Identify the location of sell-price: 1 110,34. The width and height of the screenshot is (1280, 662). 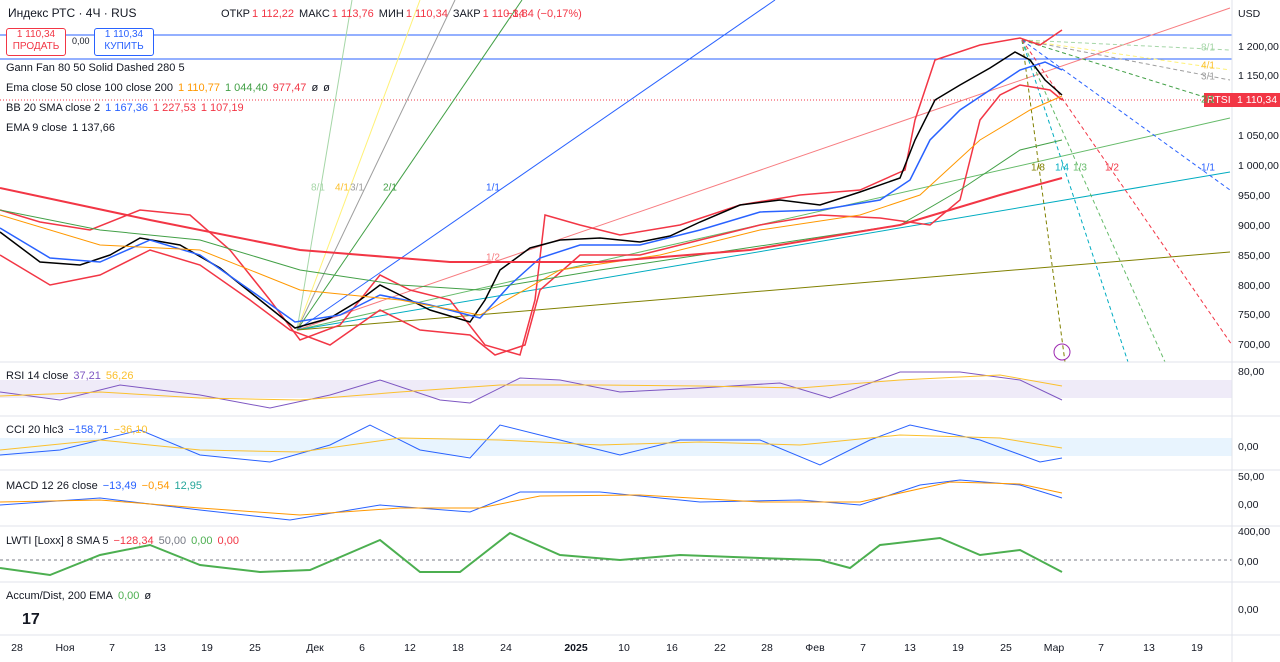
(36, 34).